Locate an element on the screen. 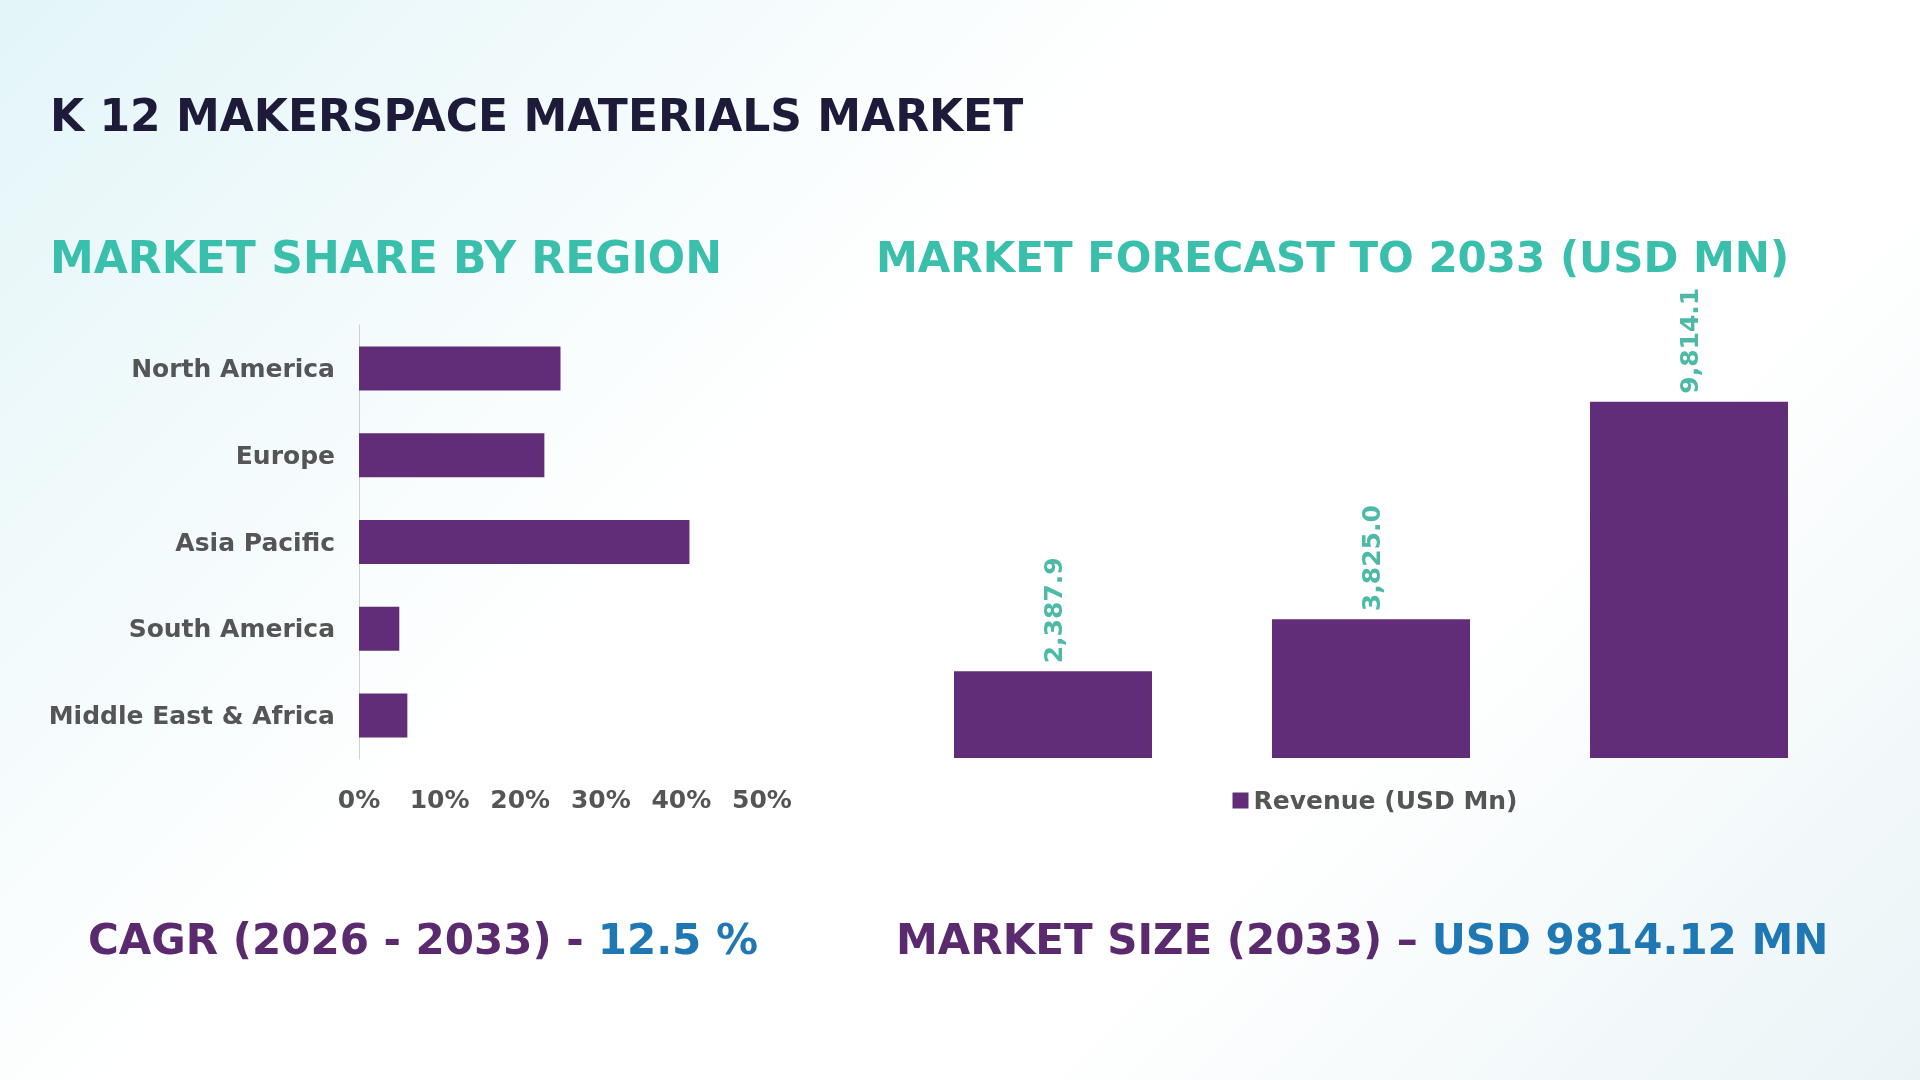 This screenshot has width=1920, height=1080. chart-title: K 12 MAKERSPACE MATERIALS MARKET is located at coordinates (537, 115).